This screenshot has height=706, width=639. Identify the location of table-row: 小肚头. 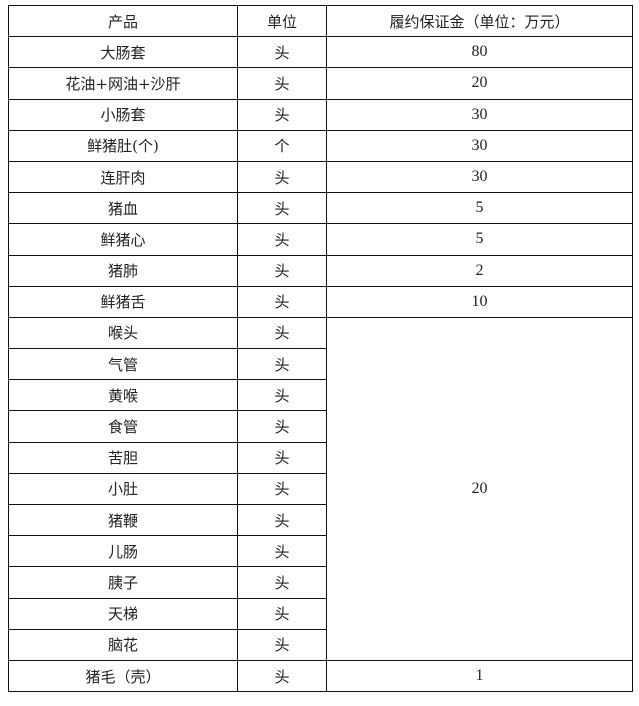
(320, 489).